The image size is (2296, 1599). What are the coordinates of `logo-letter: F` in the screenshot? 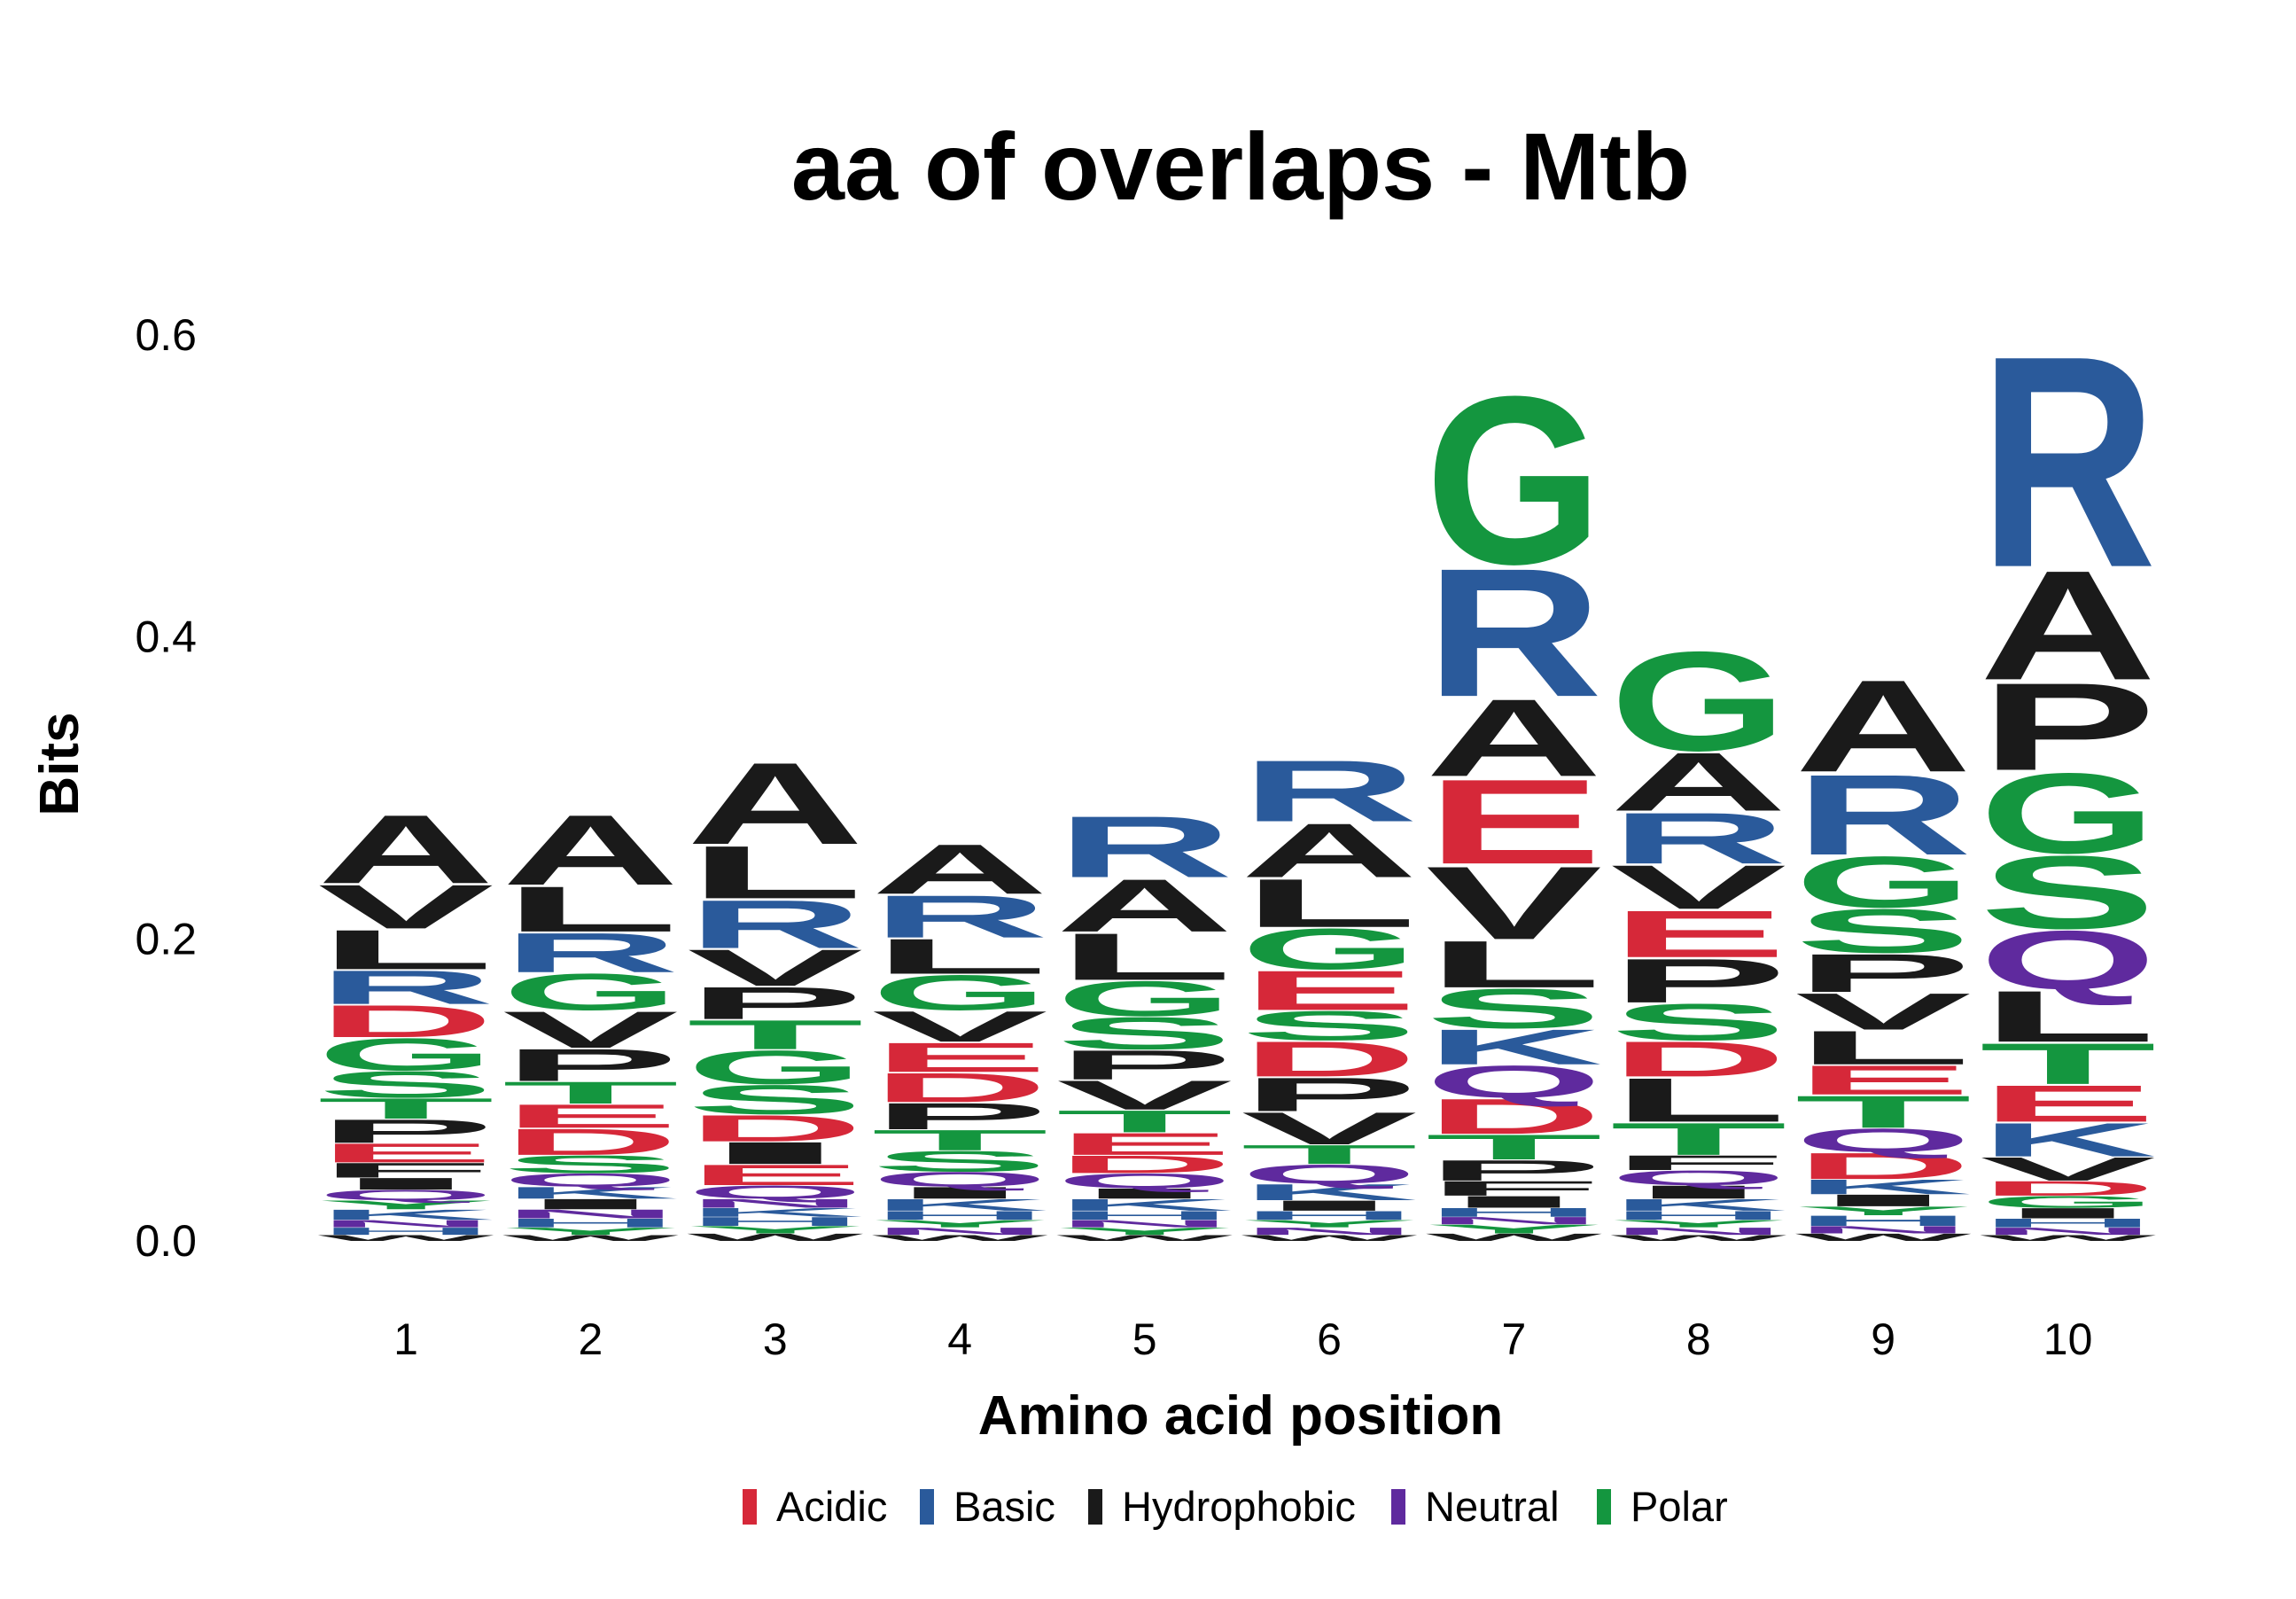 It's located at (405, 1170).